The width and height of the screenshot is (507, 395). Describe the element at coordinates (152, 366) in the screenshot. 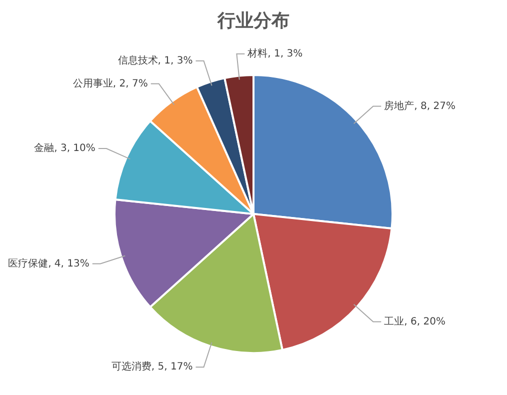

I see `slice-label: 可选消费, 5, 17%` at that location.